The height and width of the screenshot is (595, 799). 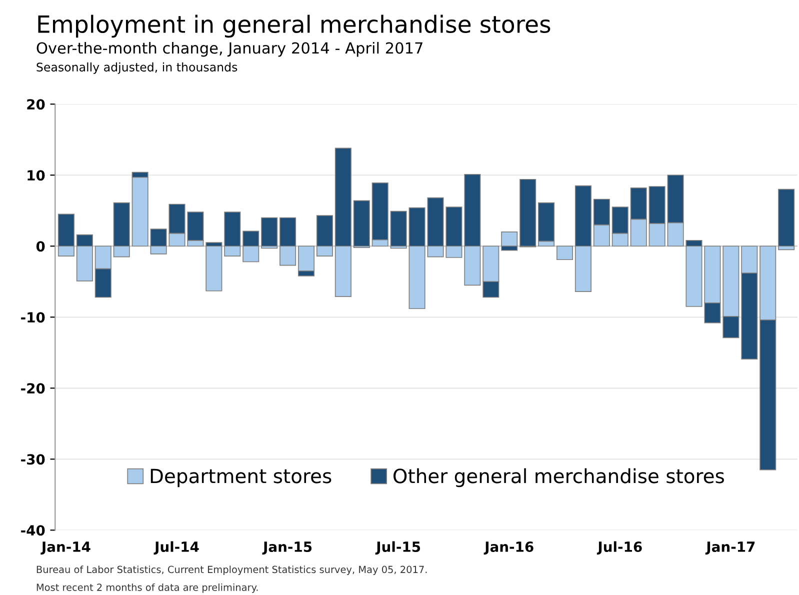 I want to click on y-axis-title: Seasonally adjusted, in thousands, so click(x=137, y=68).